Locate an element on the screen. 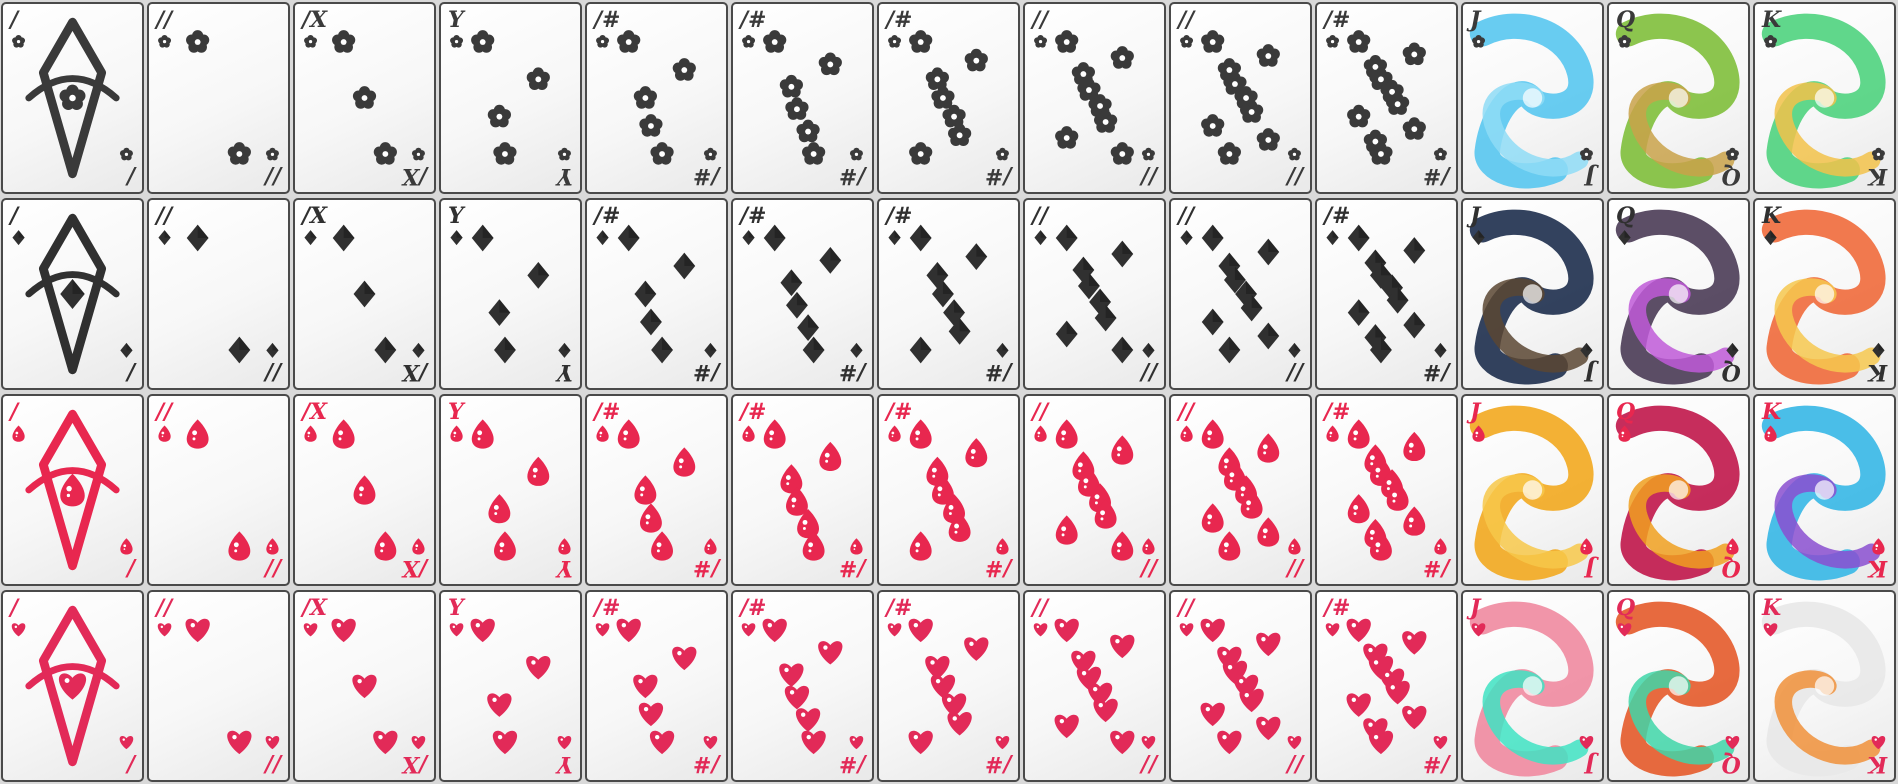  card-heart-suit-9: // // is located at coordinates (1240, 686).